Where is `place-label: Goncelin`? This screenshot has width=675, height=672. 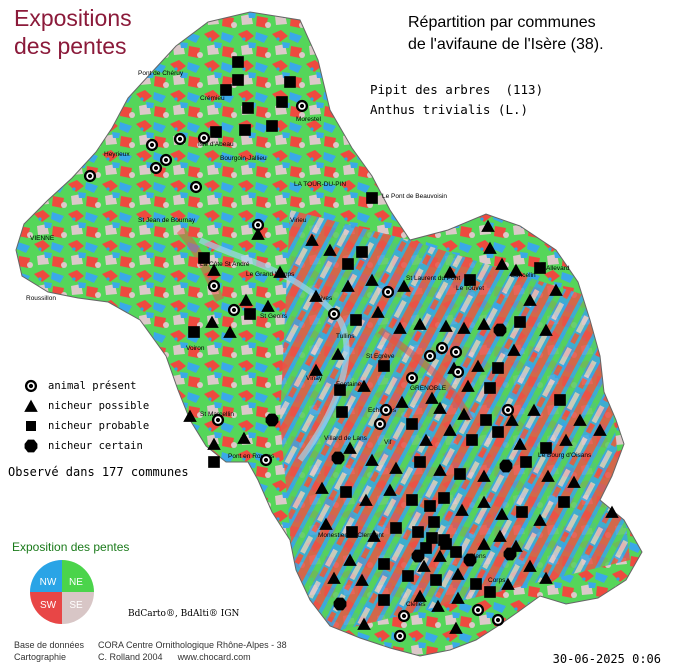
place-label: Goncelin is located at coordinates (523, 275).